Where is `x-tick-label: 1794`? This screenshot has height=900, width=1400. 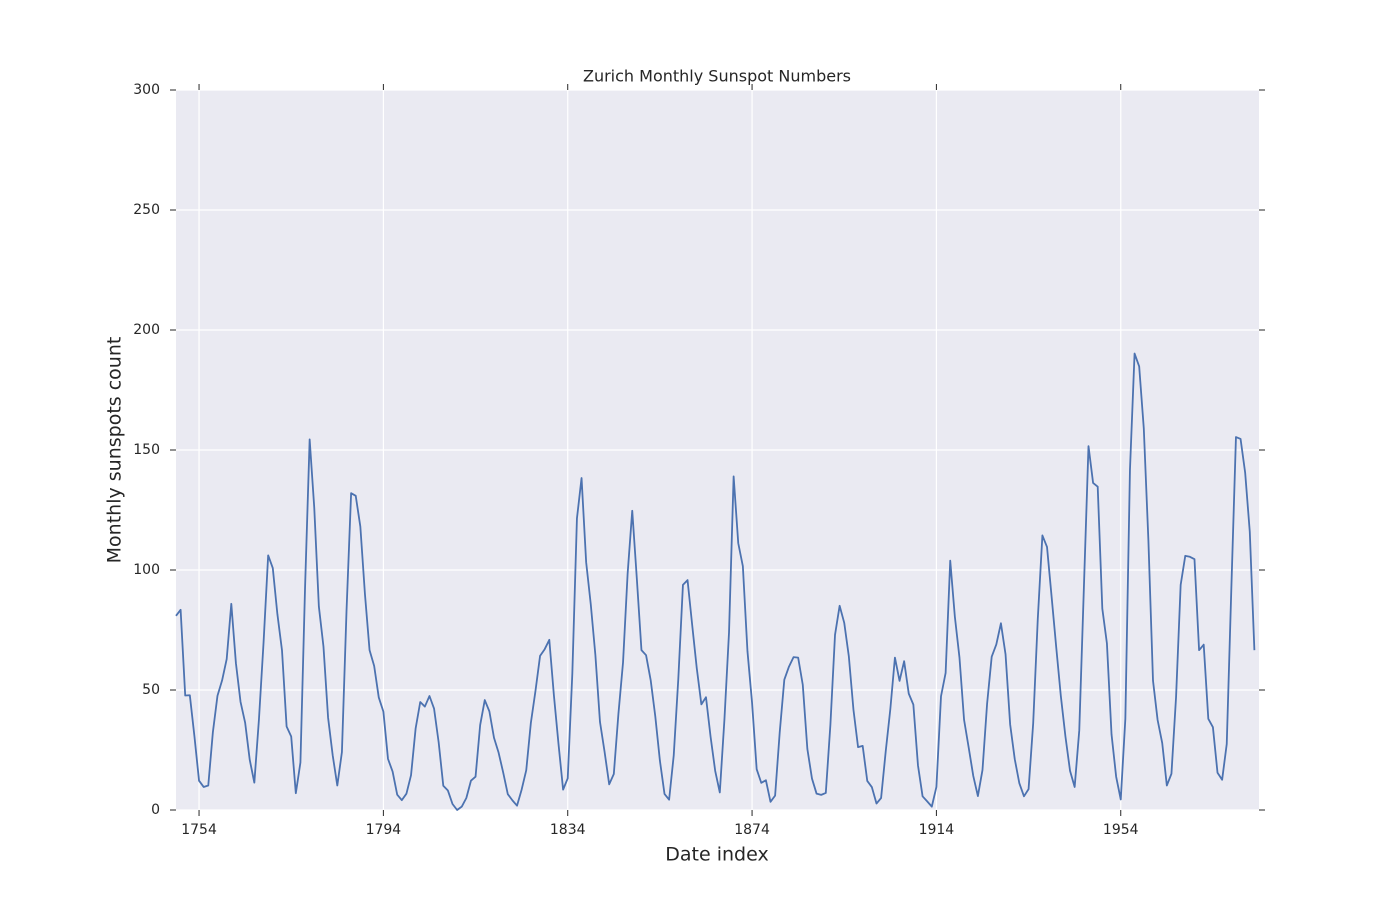
x-tick-label: 1794 is located at coordinates (384, 830).